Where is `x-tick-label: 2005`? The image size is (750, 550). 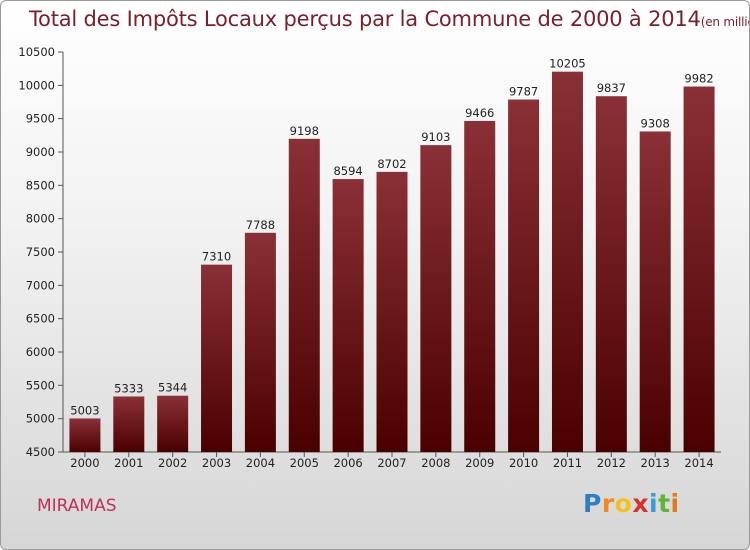 x-tick-label: 2005 is located at coordinates (304, 463).